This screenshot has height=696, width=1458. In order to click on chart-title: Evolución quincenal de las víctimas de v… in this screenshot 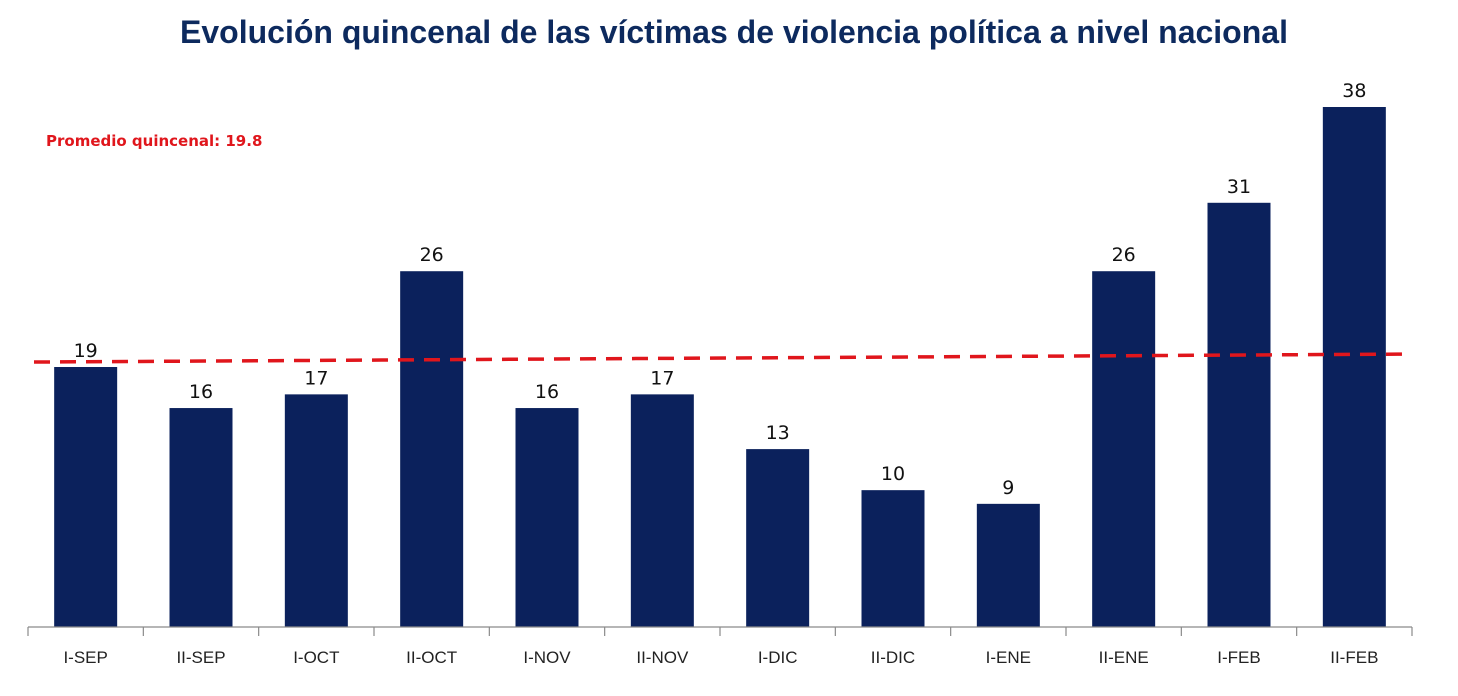, I will do `click(734, 32)`.